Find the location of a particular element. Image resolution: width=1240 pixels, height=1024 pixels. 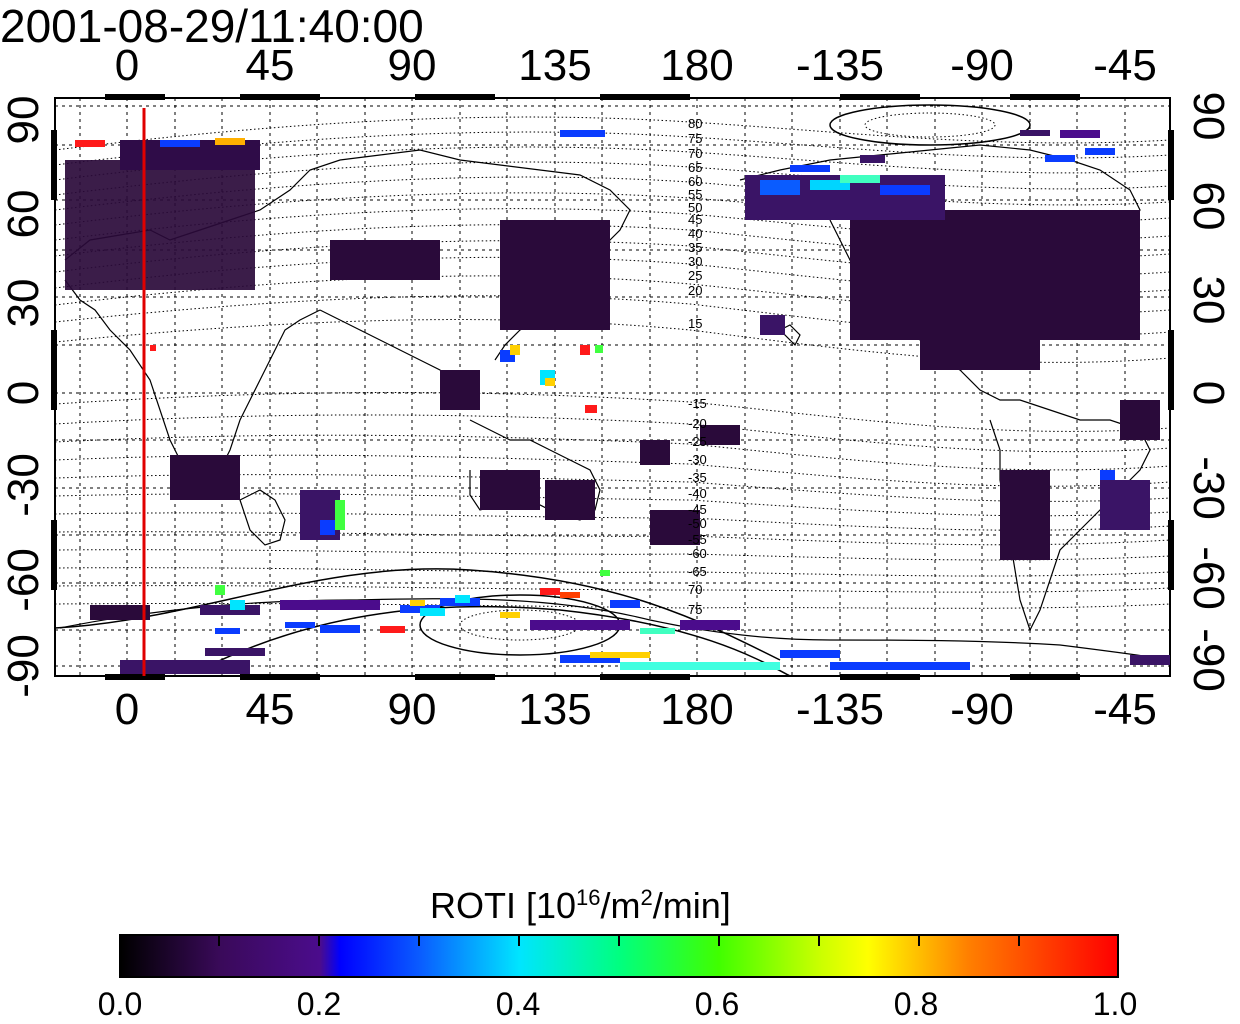

contour-label: -20 is located at coordinates (697, 423).